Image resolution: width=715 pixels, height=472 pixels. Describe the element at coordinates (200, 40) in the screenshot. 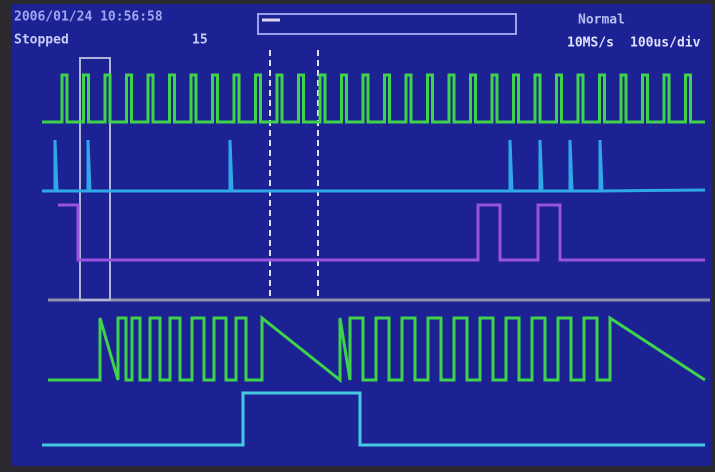

I see `count: 15` at that location.